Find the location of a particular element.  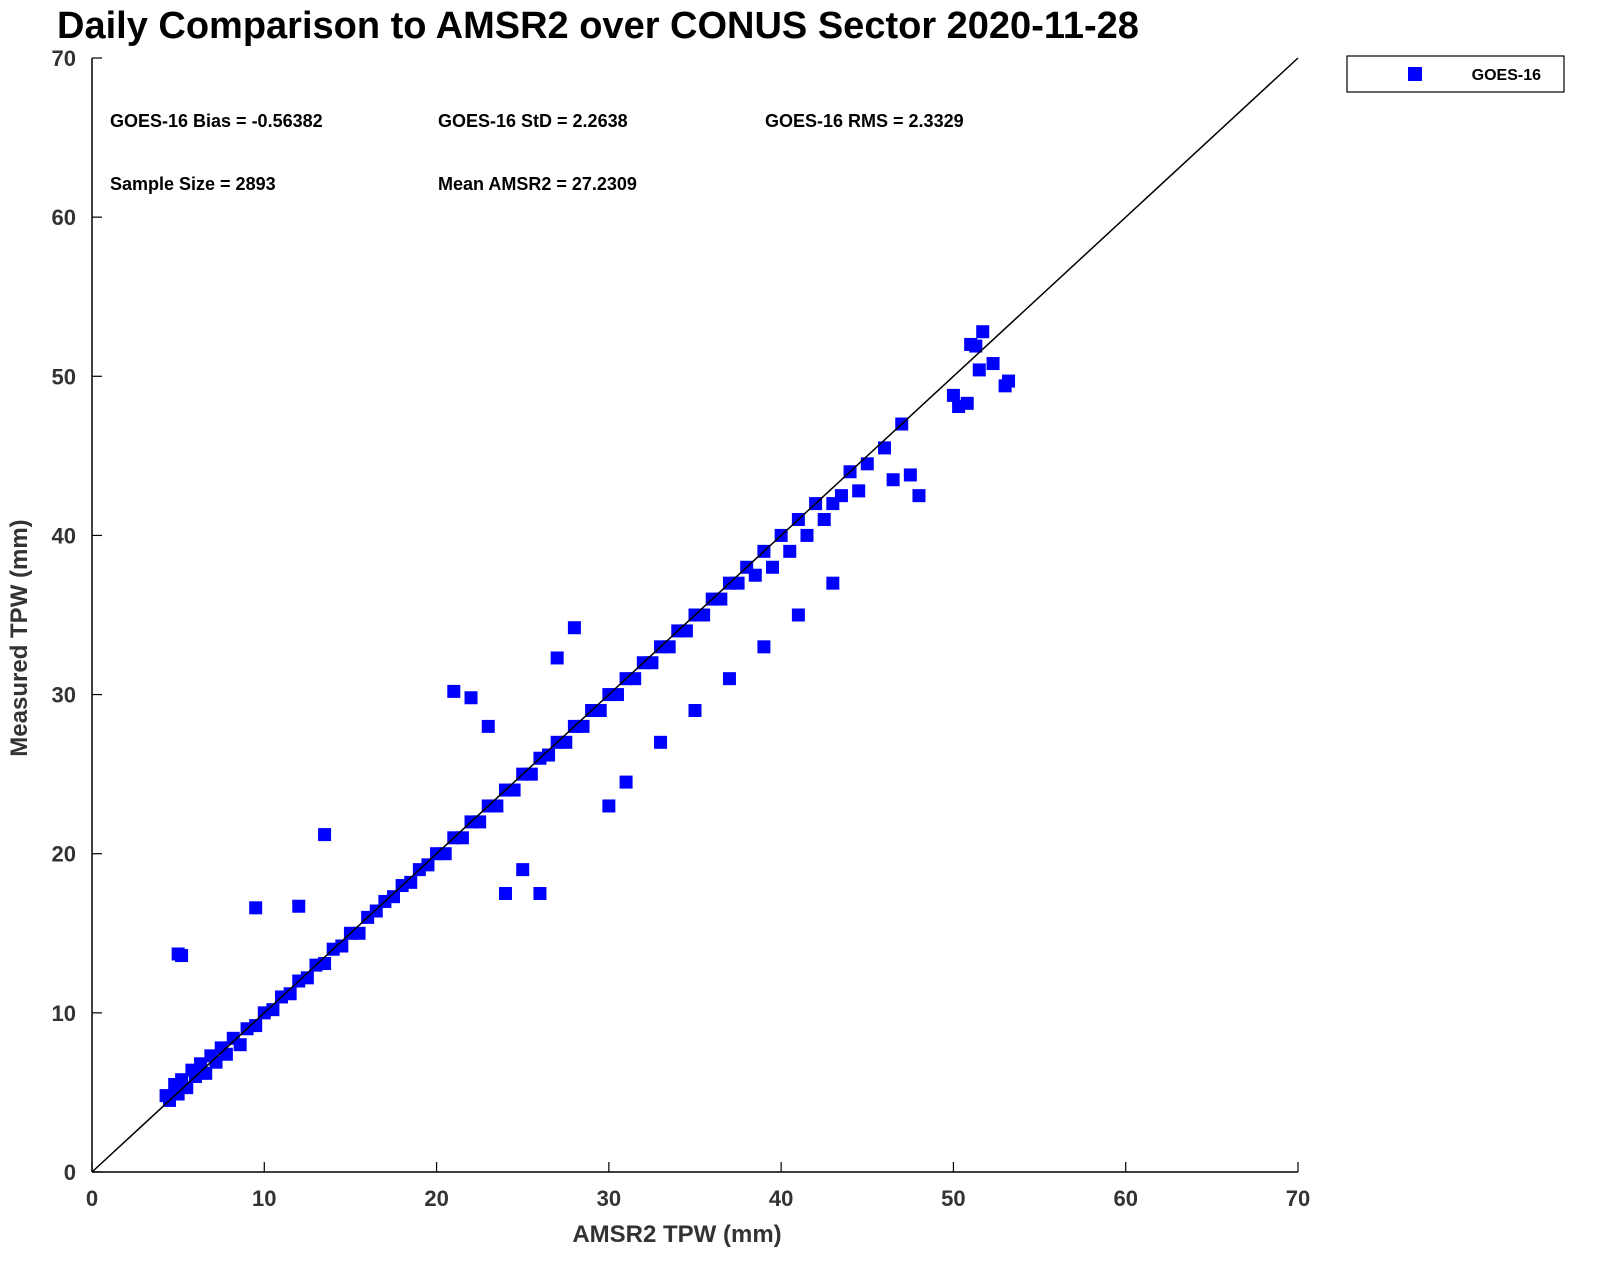

y-axis-label: Measured TPW (mm) is located at coordinates (19, 637).